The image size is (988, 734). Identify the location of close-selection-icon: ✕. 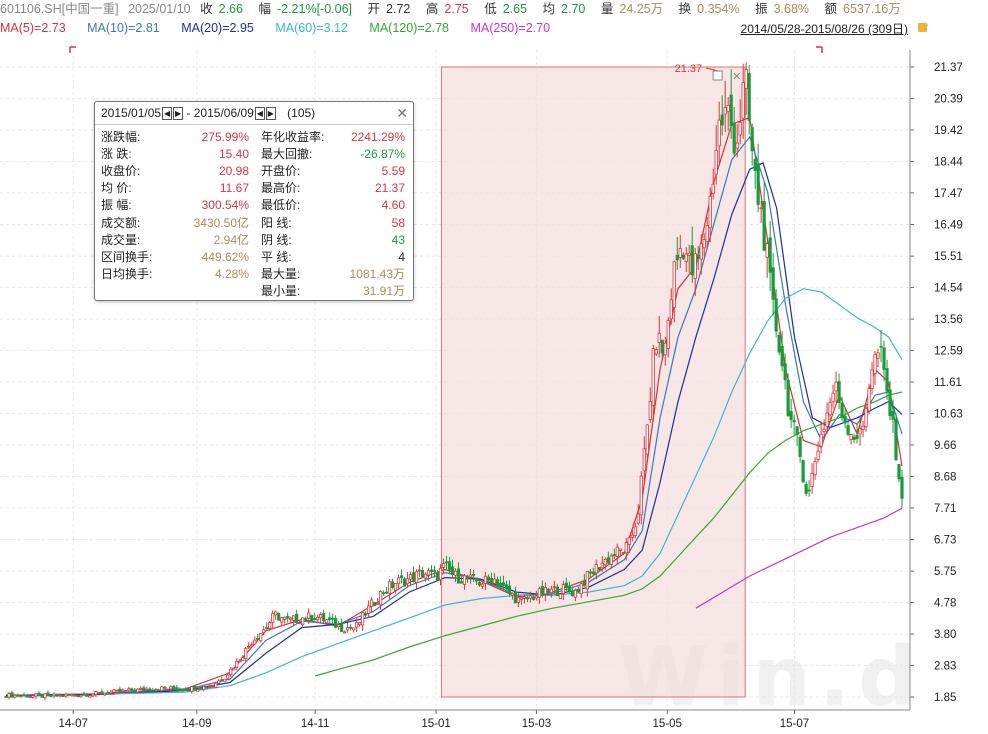
(736, 76).